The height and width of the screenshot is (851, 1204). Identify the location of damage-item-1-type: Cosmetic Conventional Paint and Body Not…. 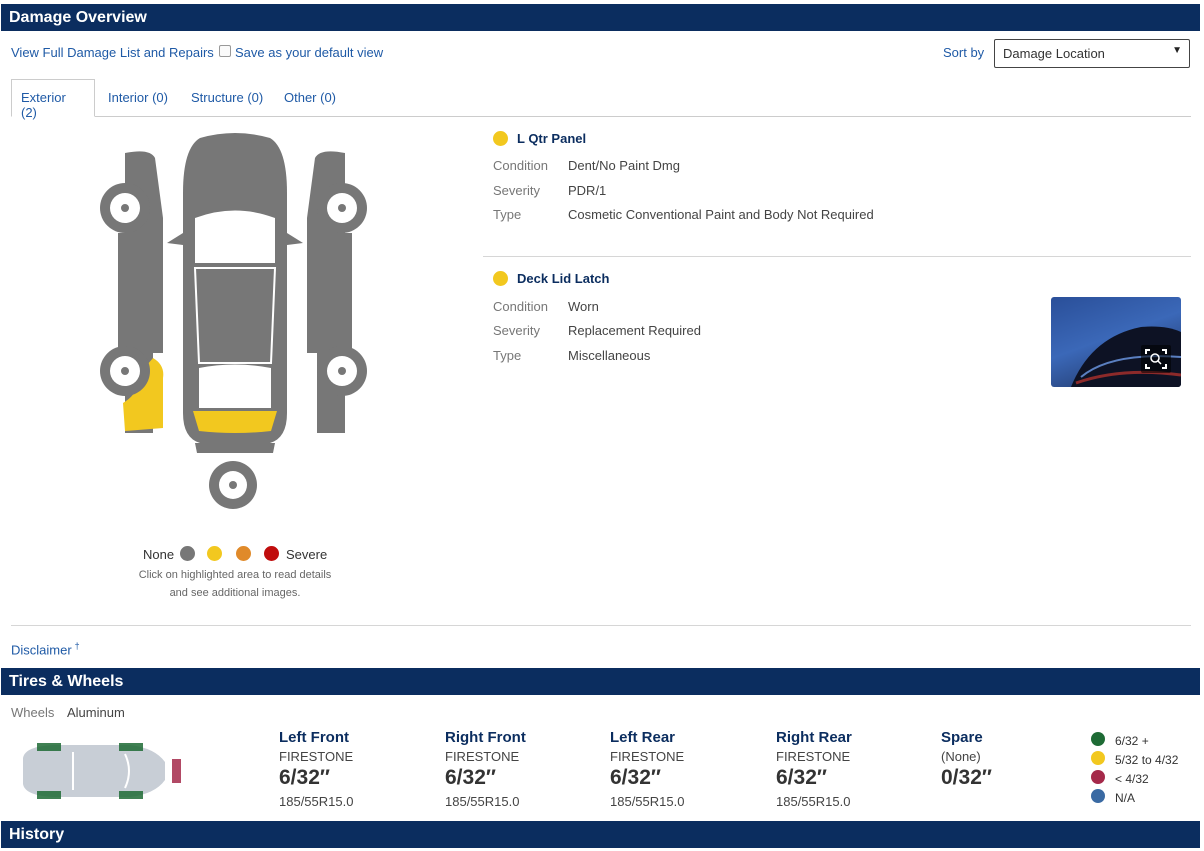
(721, 214).